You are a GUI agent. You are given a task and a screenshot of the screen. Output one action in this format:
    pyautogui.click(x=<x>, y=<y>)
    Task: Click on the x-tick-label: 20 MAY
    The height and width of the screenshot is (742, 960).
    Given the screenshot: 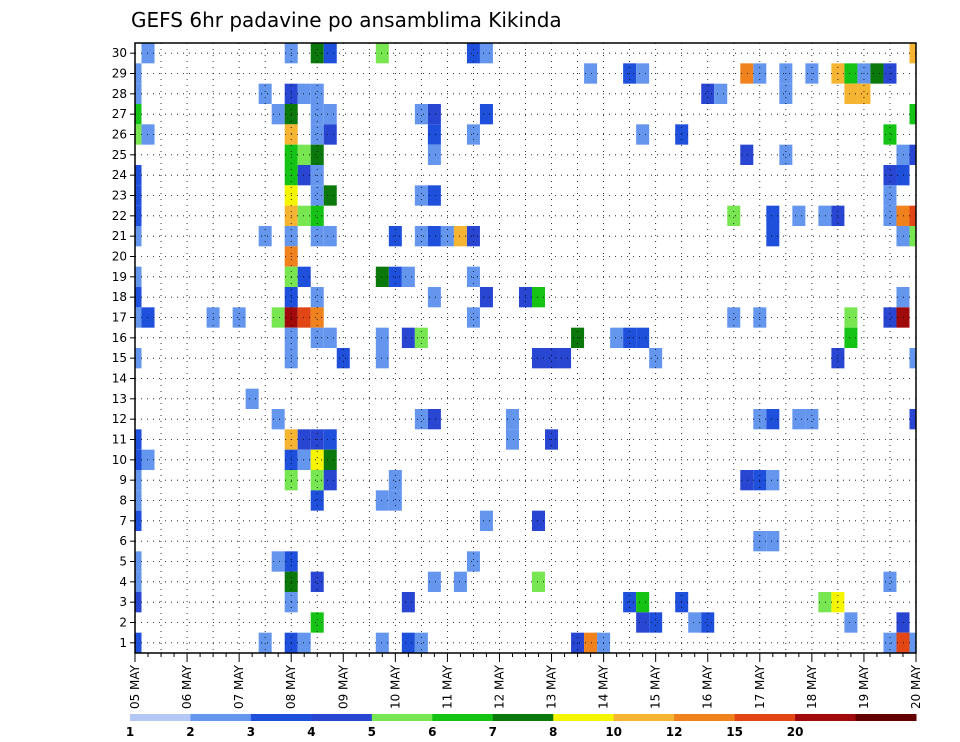 What is the action you would take?
    pyautogui.click(x=916, y=686)
    